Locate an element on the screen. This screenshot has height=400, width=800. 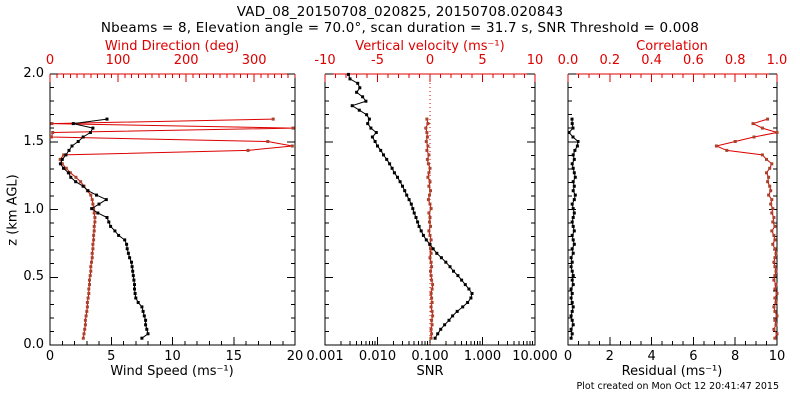
tick-label: 100 is located at coordinates (118, 60).